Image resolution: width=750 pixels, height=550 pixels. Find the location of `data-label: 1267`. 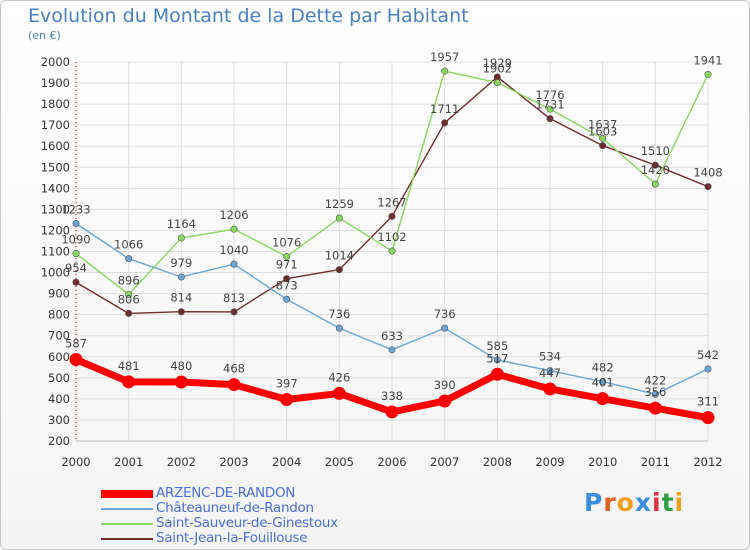

data-label: 1267 is located at coordinates (391, 202).